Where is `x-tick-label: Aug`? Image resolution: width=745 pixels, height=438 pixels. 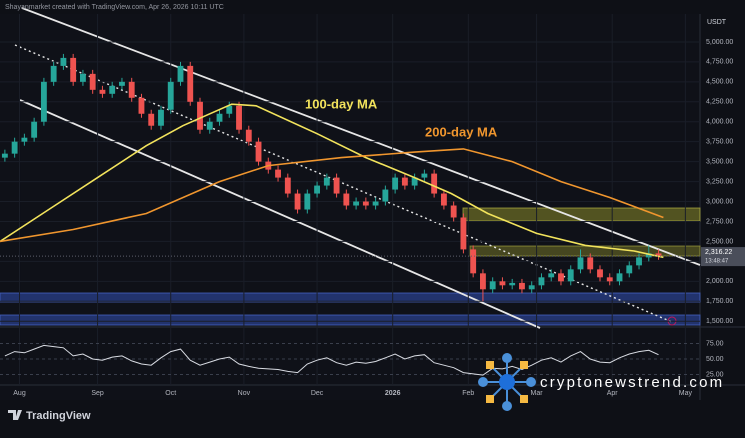
x-tick-label: Aug is located at coordinates (19, 393).